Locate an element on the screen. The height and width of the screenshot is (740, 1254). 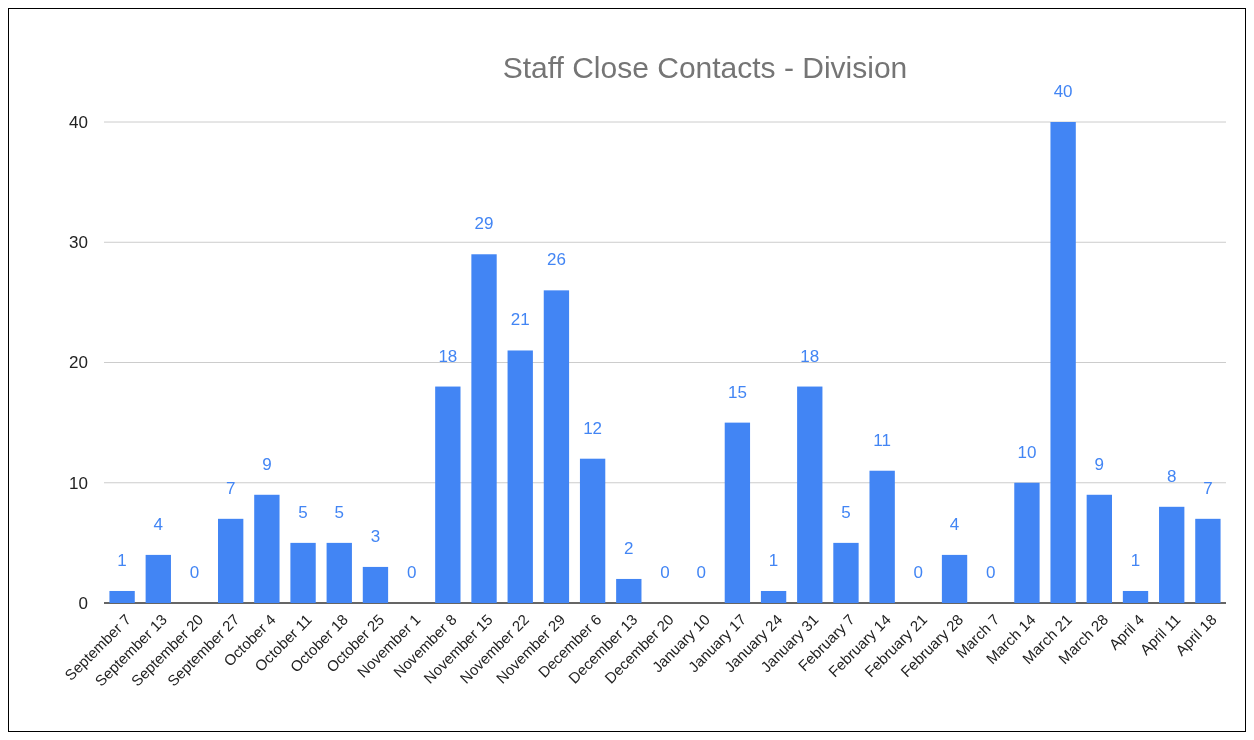
y-tick-label: 20 is located at coordinates (78, 363).